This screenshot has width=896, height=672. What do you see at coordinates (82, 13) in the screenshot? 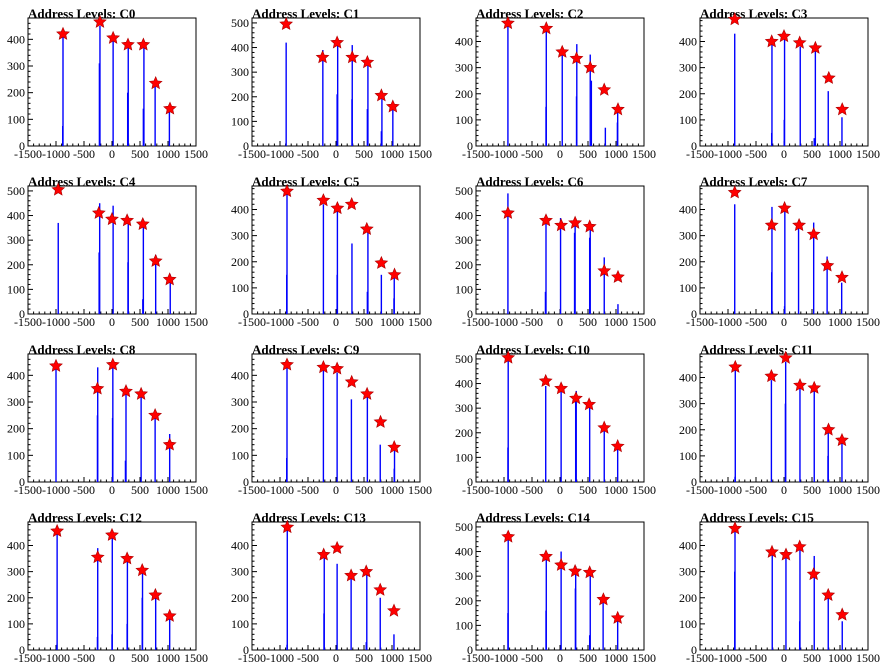
I see `chart-title: Address Levels: C0` at bounding box center [82, 13].